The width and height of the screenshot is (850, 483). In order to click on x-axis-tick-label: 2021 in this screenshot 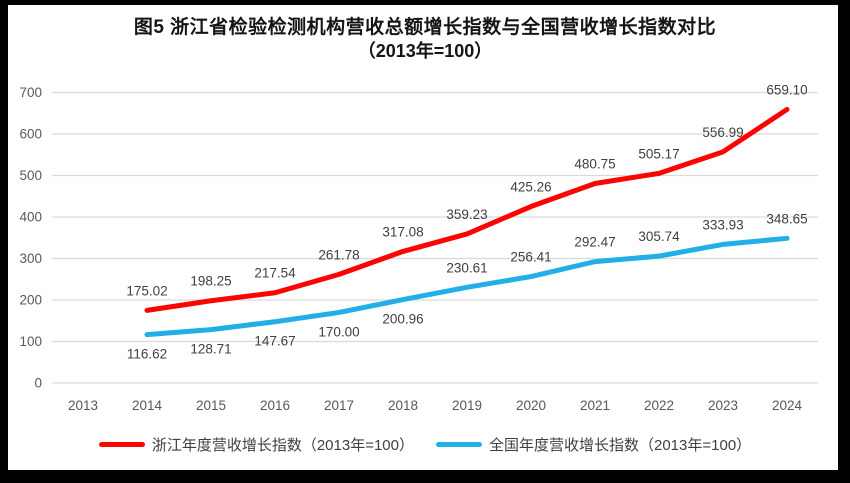, I will do `click(595, 405)`.